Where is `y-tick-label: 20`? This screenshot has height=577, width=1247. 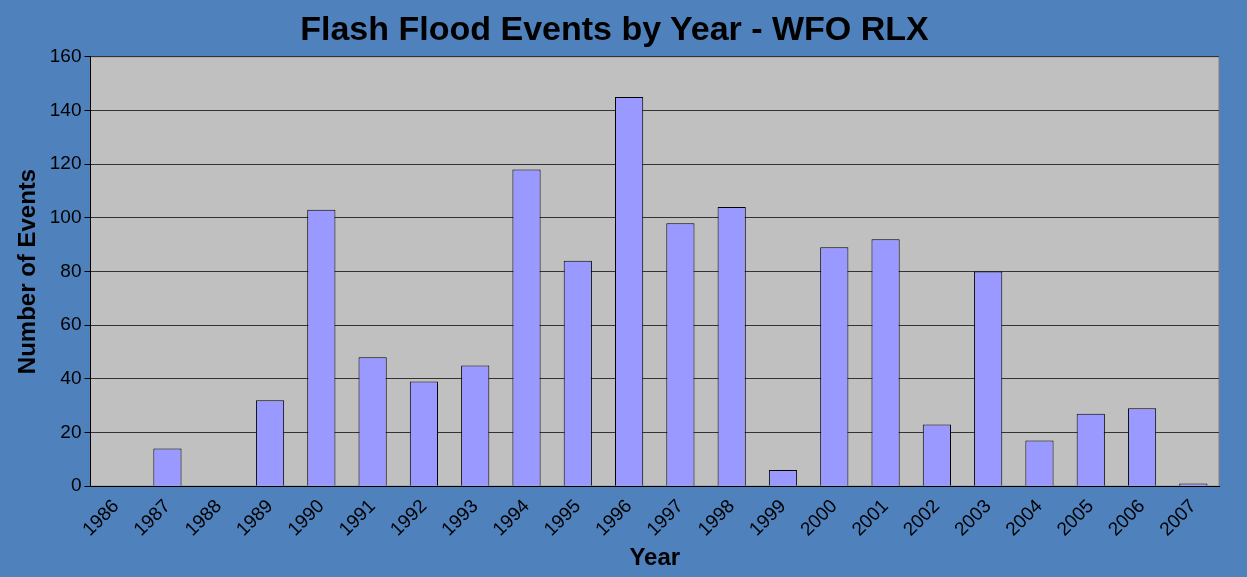 y-tick-label: 20 is located at coordinates (71, 431).